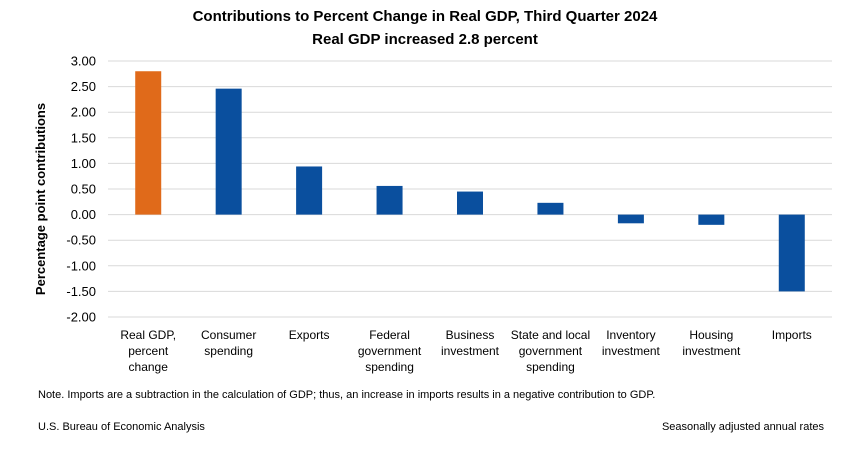 Image resolution: width=850 pixels, height=457 pixels. Describe the element at coordinates (83, 214) in the screenshot. I see `y-tick-label: 0.00` at that location.